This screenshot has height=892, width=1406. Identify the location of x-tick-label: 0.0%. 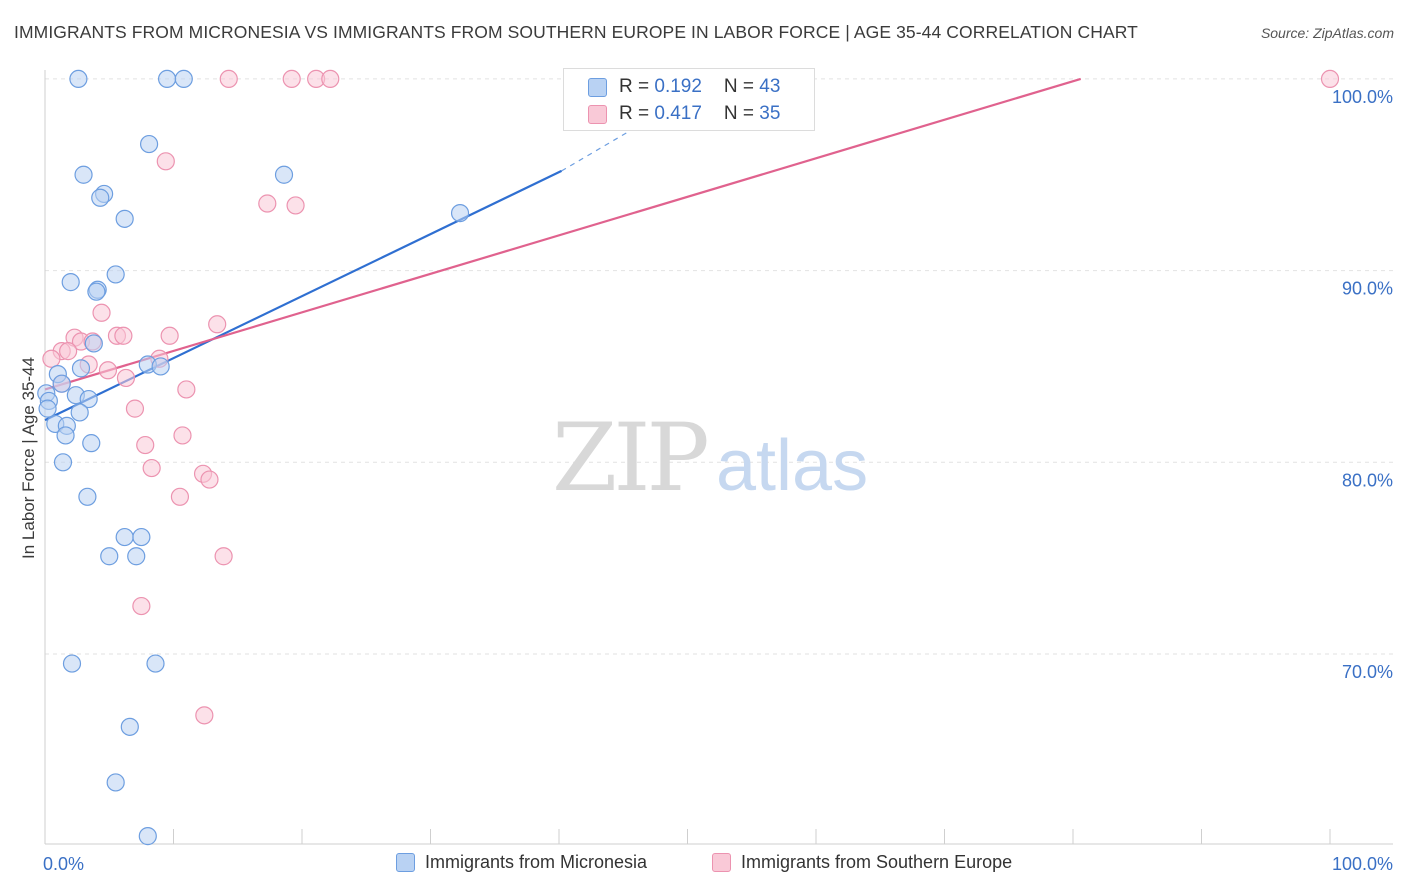
(63, 864).